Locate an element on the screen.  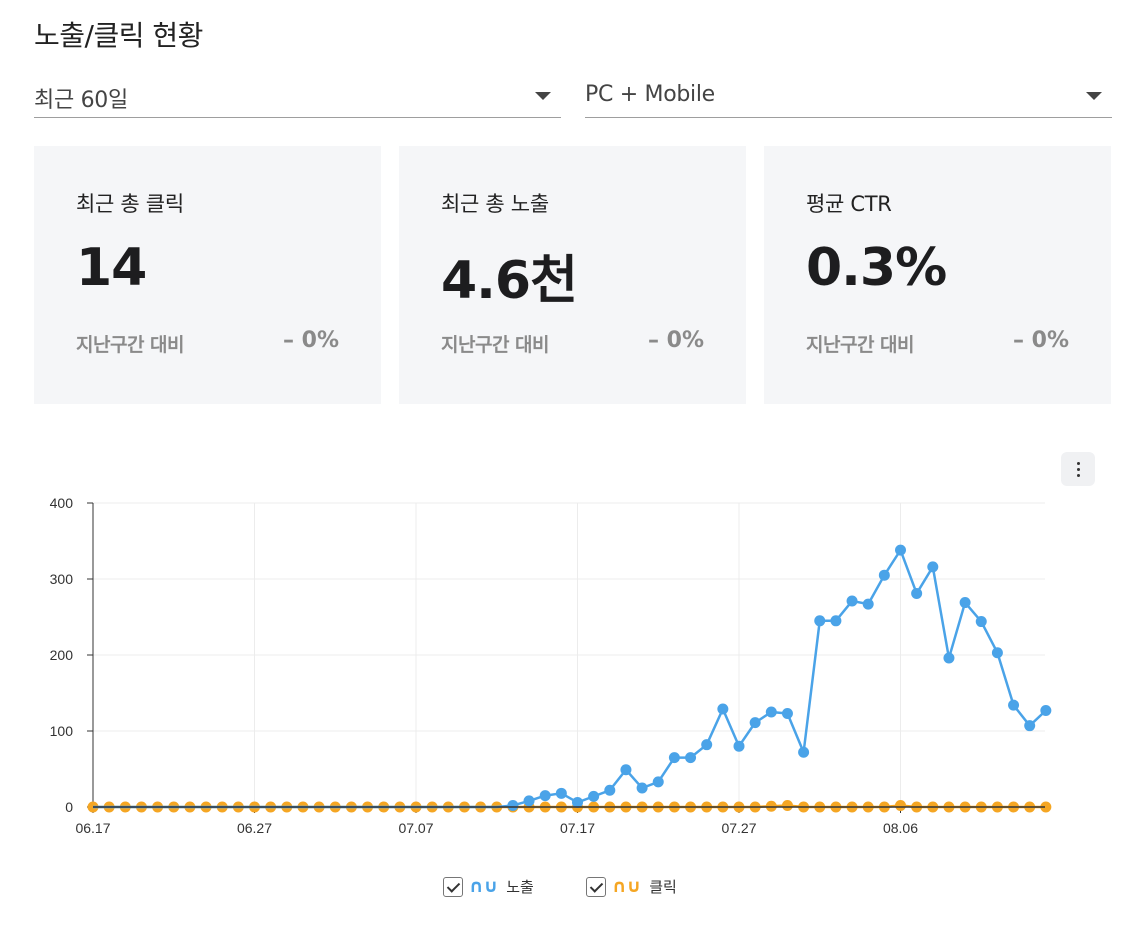
x-tick-label: 06.17 is located at coordinates (92, 828).